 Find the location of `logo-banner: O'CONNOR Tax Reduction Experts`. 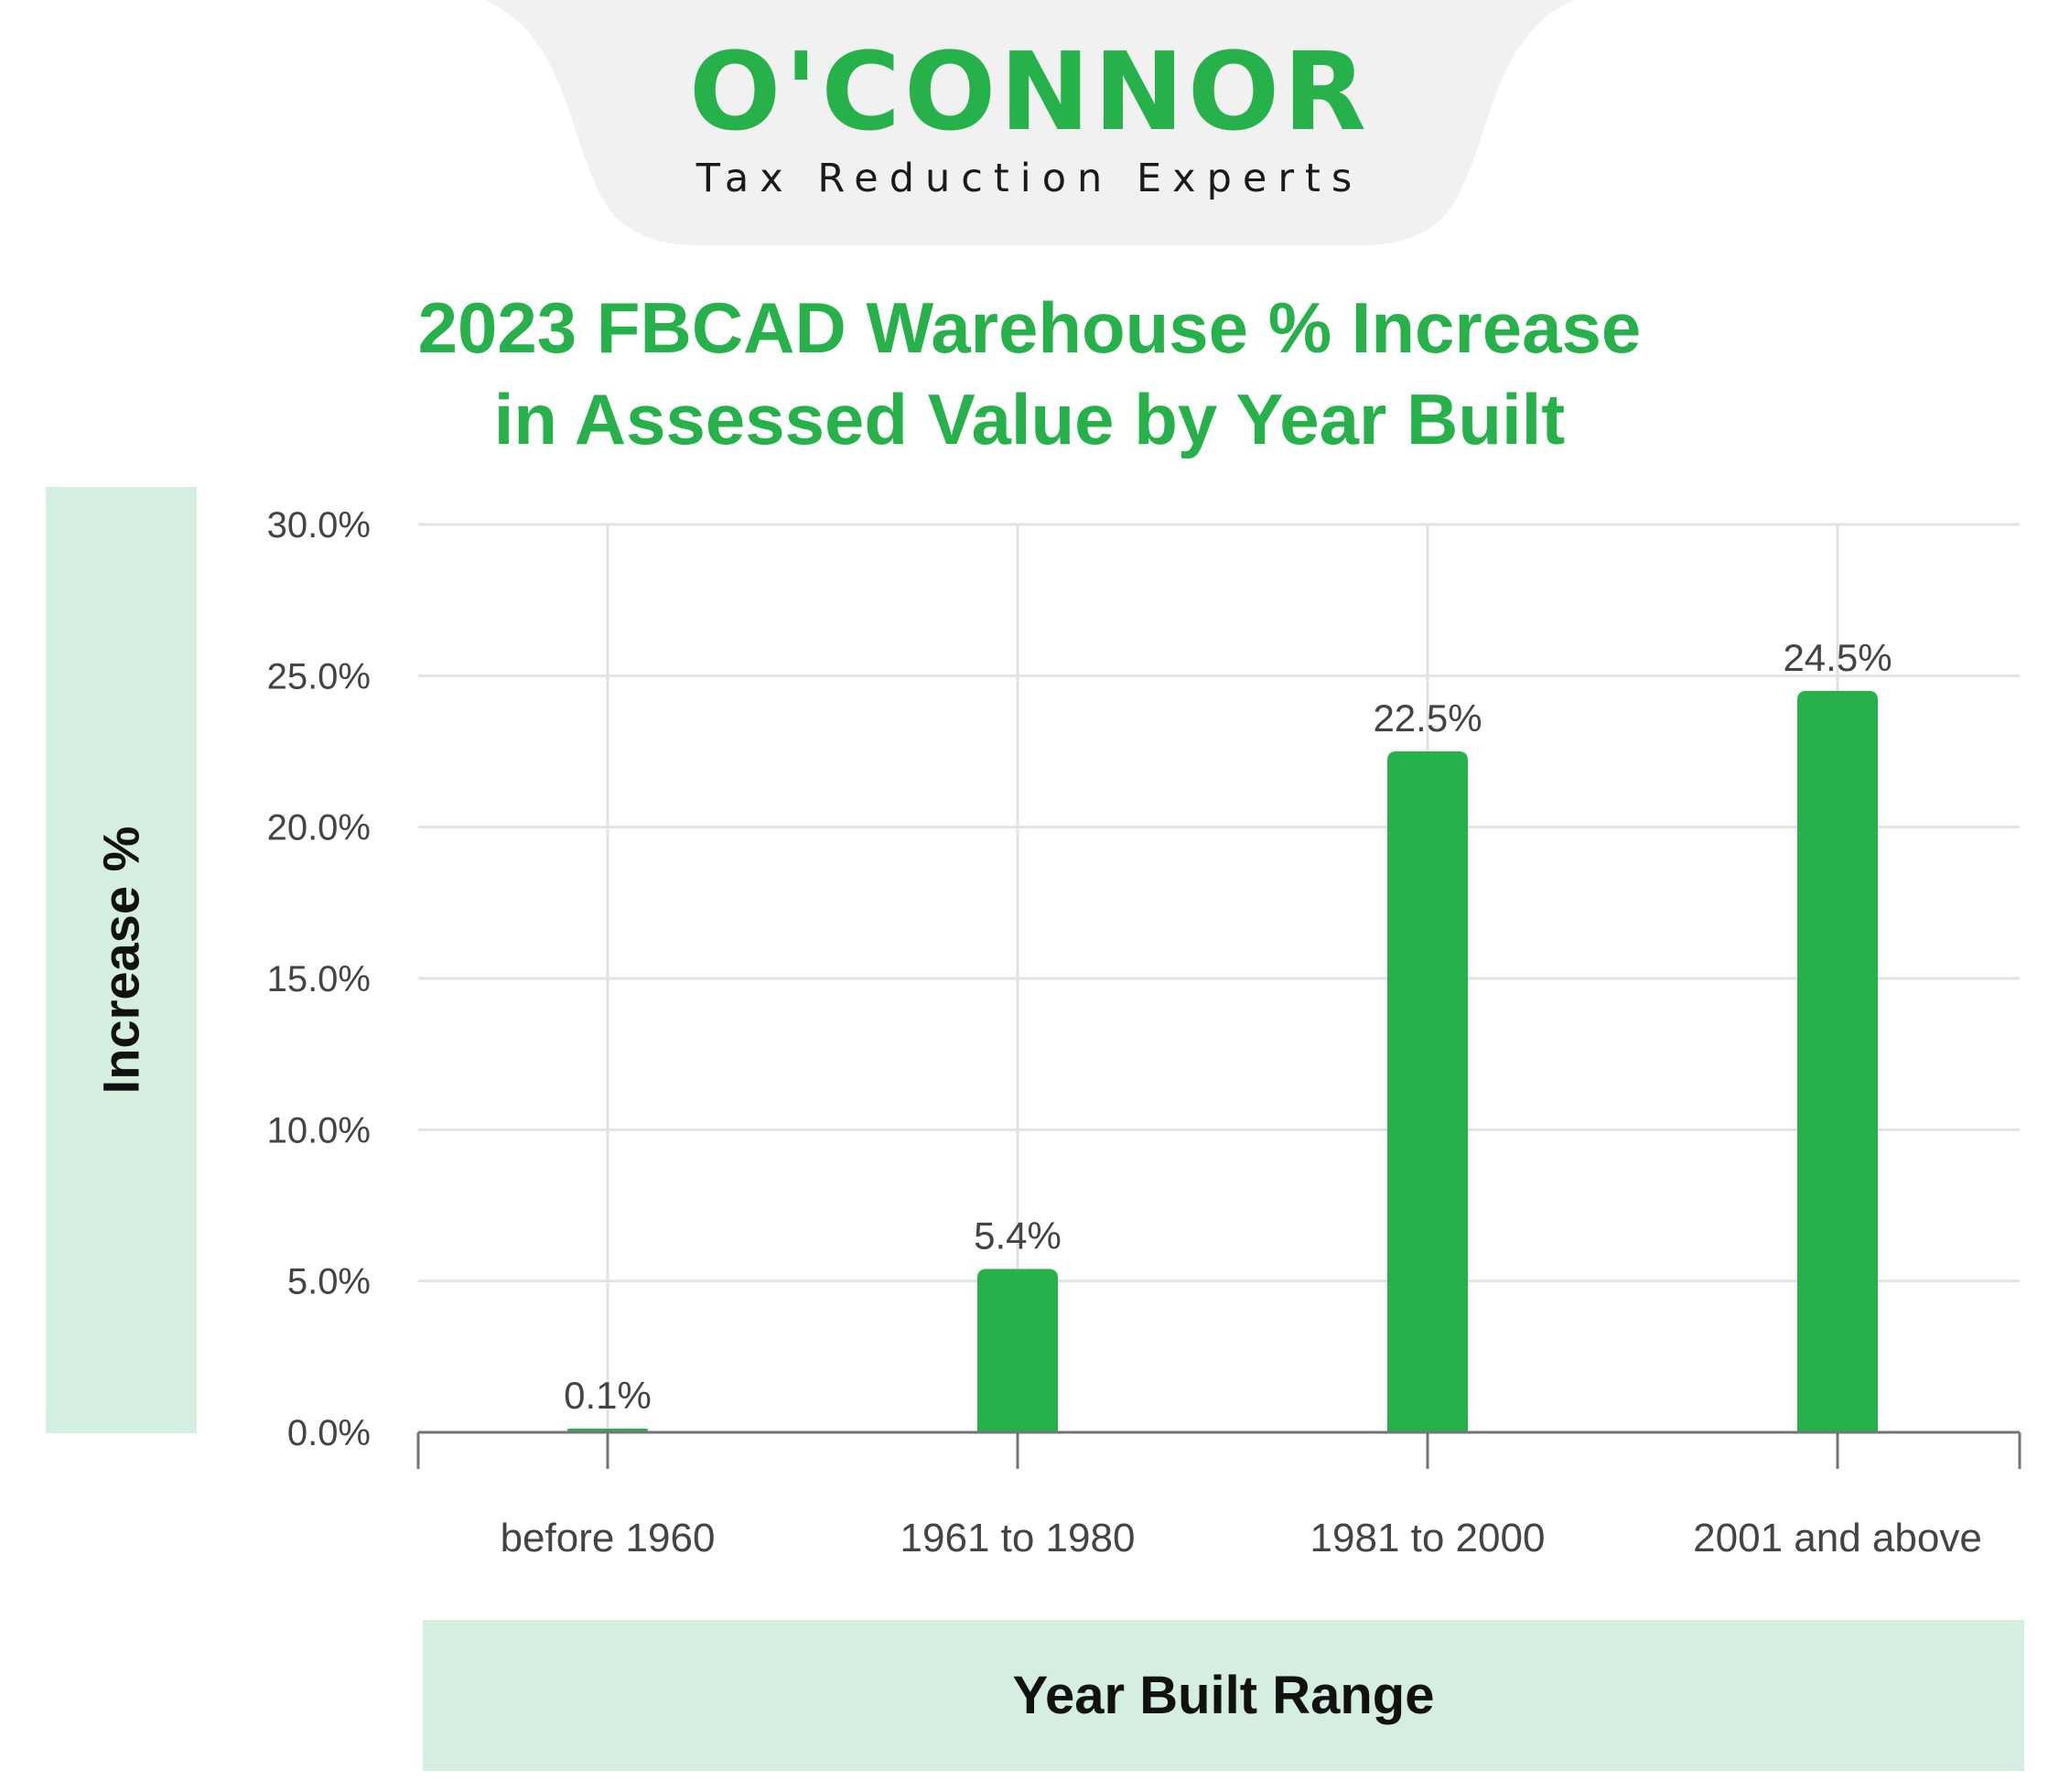

logo-banner: O'CONNOR Tax Reduction Experts is located at coordinates (1029, 123).